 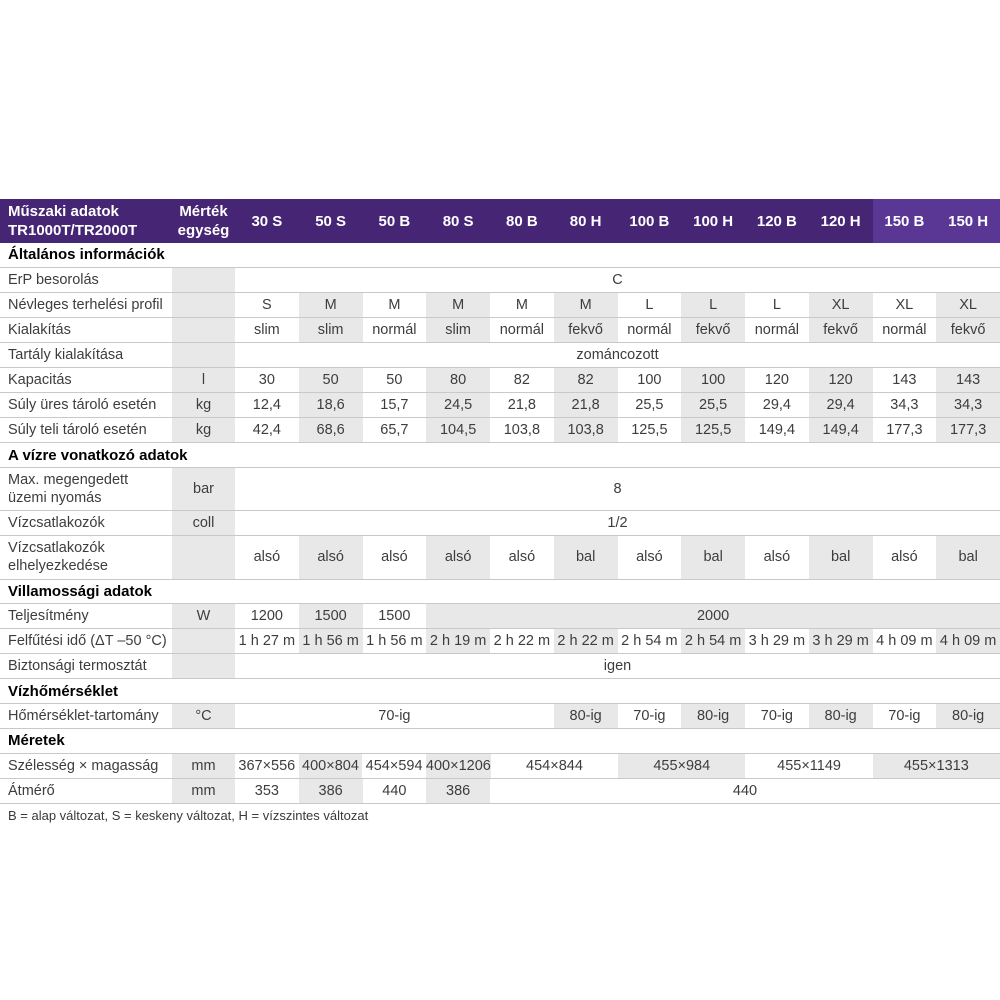 I want to click on table-row: Névleges terhelési profil S M M M M M L L L XL XL XL, so click(x=500, y=305).